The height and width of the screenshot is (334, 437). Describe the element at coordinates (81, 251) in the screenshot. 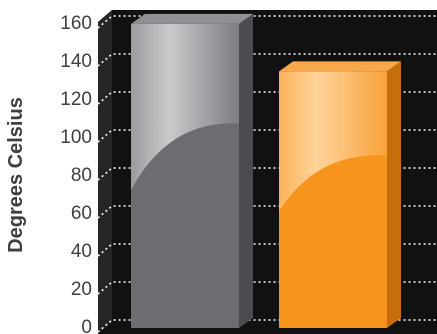

I see `y-tick-label: 40` at that location.